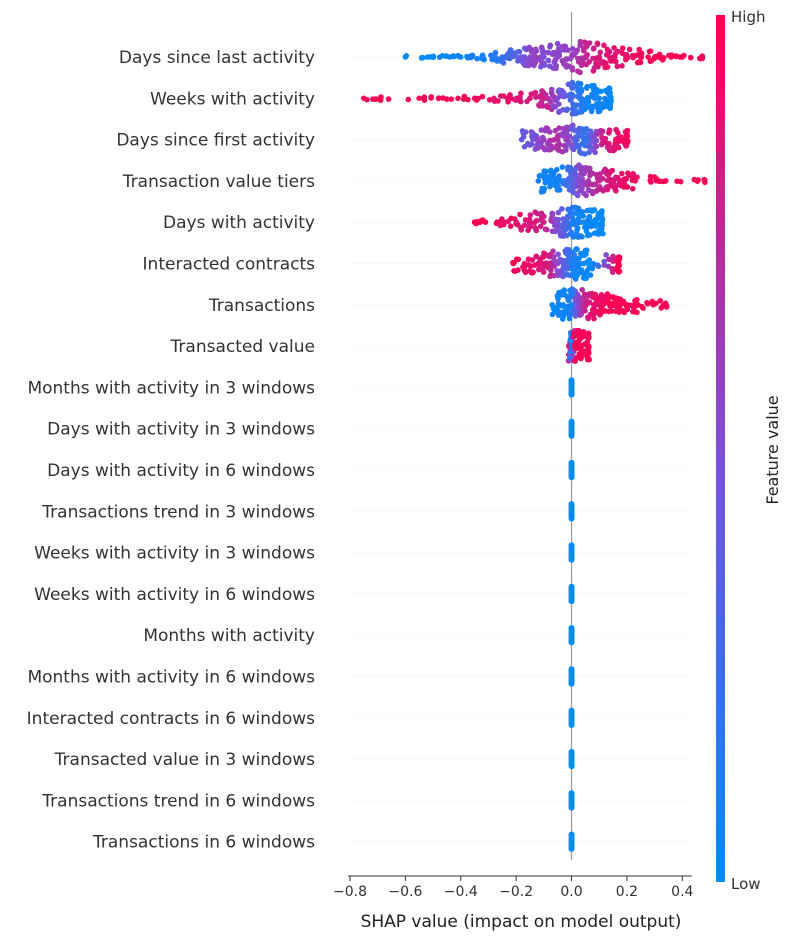 The image size is (793, 945). What do you see at coordinates (772, 449) in the screenshot?
I see `colorbar-title: Feature value` at bounding box center [772, 449].